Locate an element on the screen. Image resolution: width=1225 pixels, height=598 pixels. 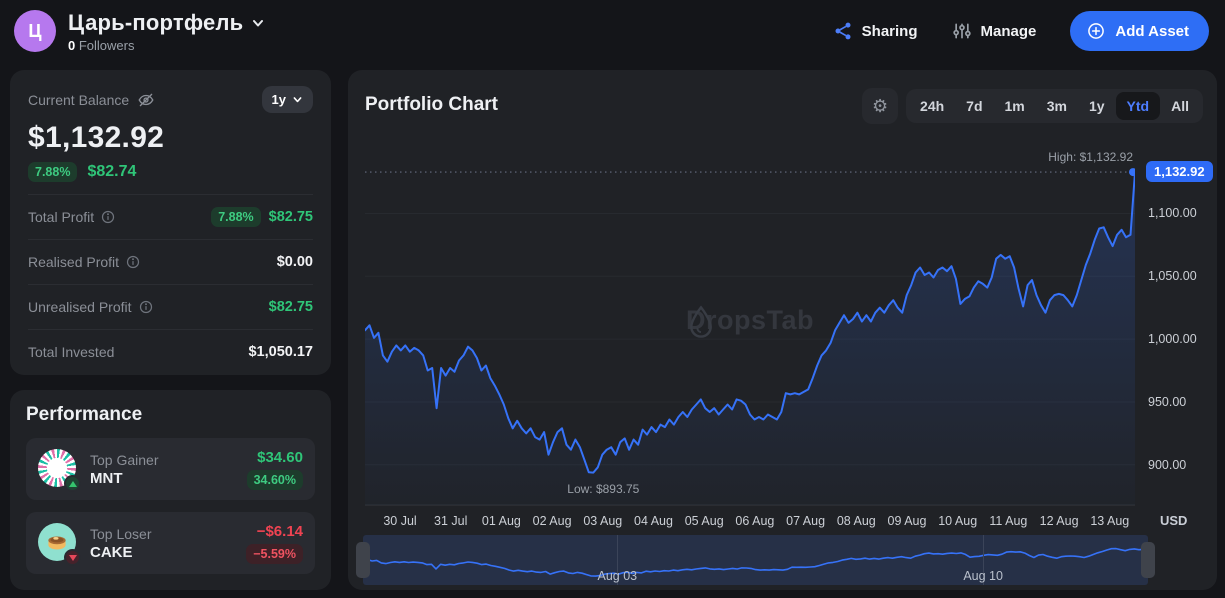
manage-button: Manage is located at coordinates (994, 31).